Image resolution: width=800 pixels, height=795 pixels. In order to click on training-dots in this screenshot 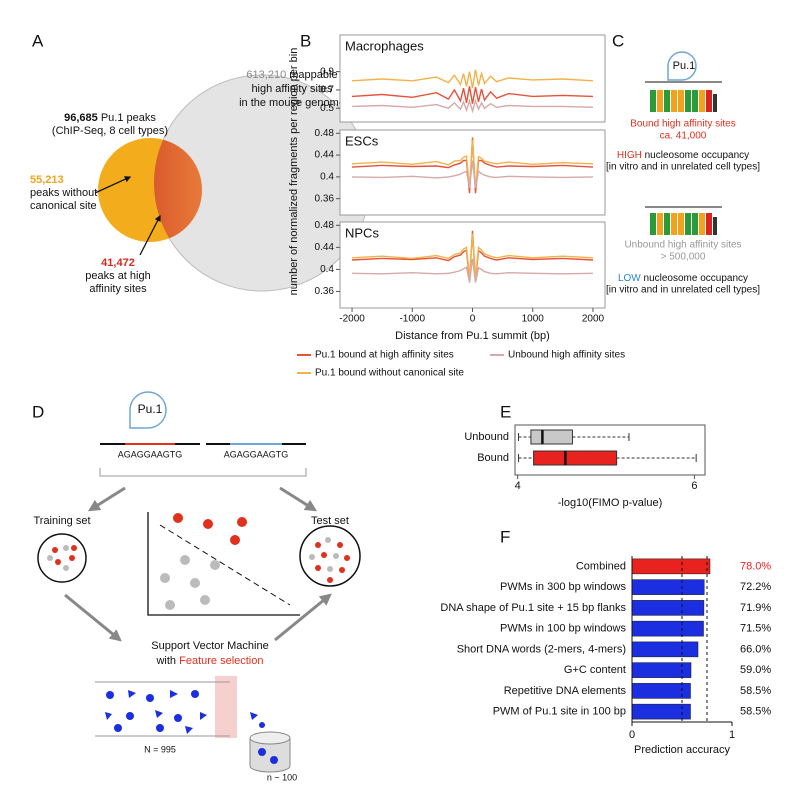, I will do `click(62, 558)`.